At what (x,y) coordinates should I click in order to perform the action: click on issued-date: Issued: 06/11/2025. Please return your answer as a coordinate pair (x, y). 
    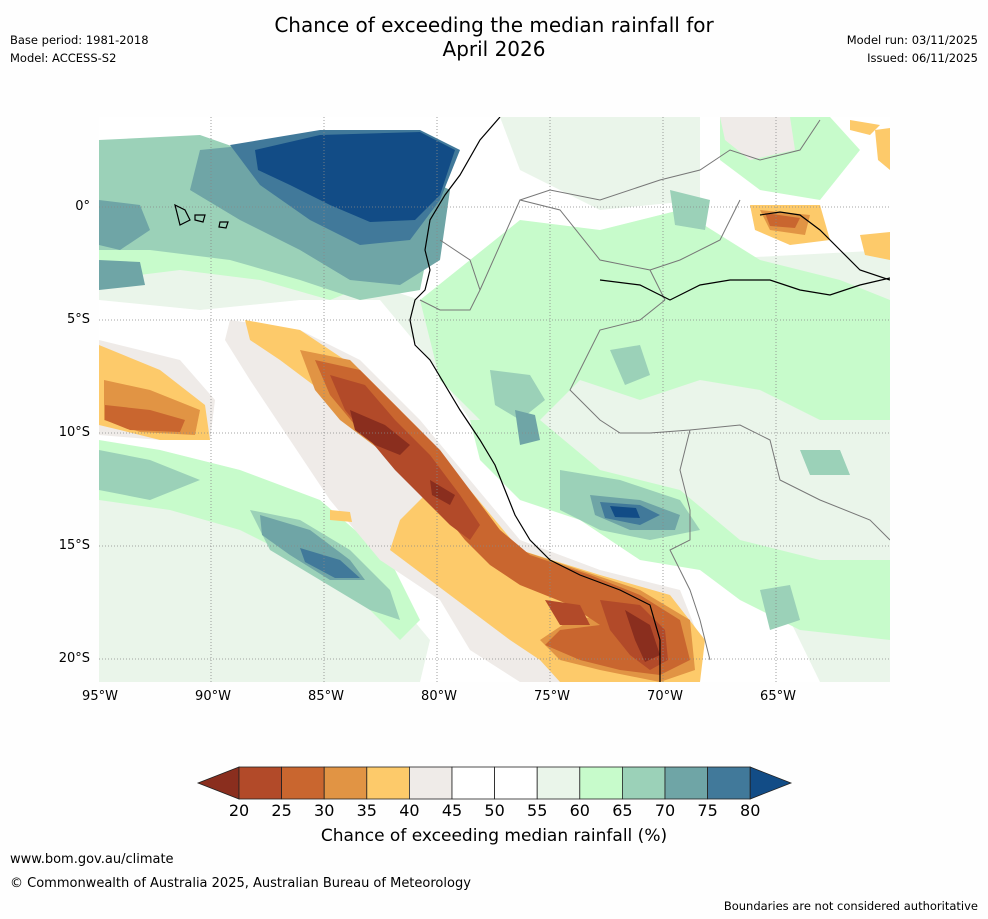
    Looking at the image, I should click on (922, 58).